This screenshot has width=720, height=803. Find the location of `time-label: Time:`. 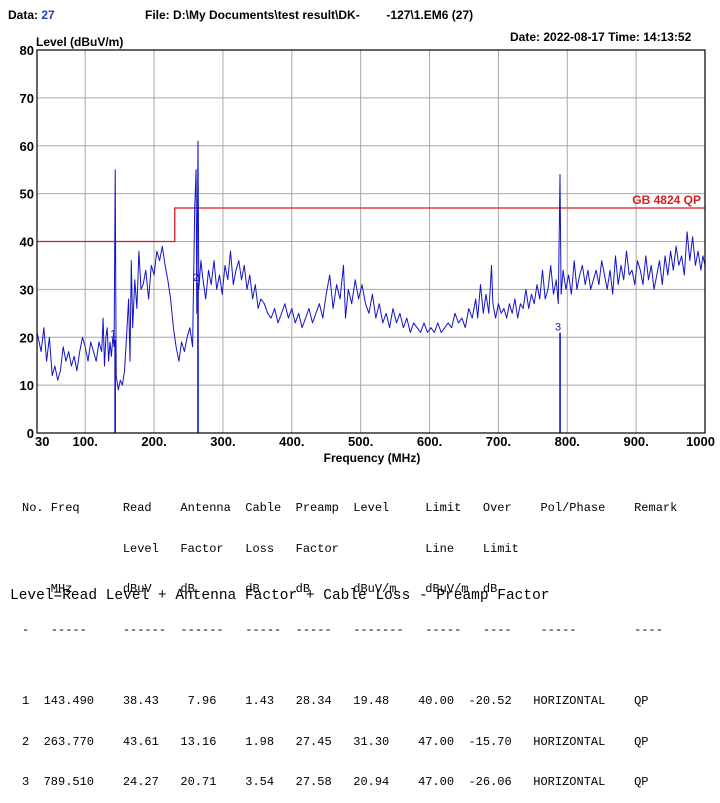

time-label: Time: is located at coordinates (624, 37).